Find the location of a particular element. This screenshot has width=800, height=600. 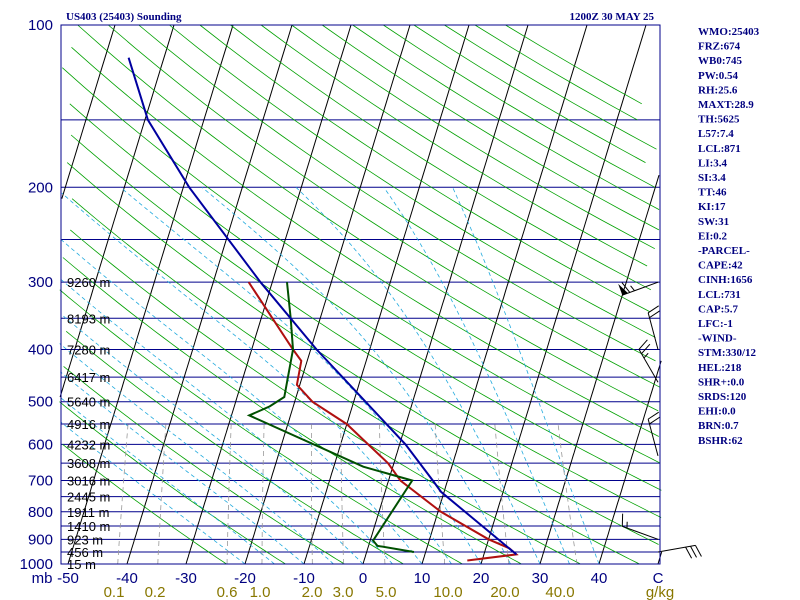

temperature-tick-label: -10 is located at coordinates (304, 578).